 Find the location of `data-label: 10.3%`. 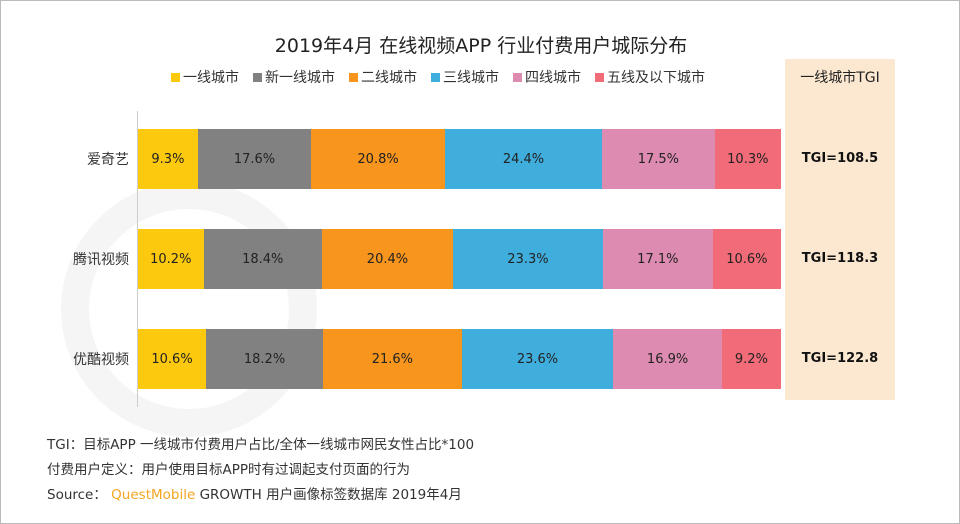

data-label: 10.3% is located at coordinates (748, 159).